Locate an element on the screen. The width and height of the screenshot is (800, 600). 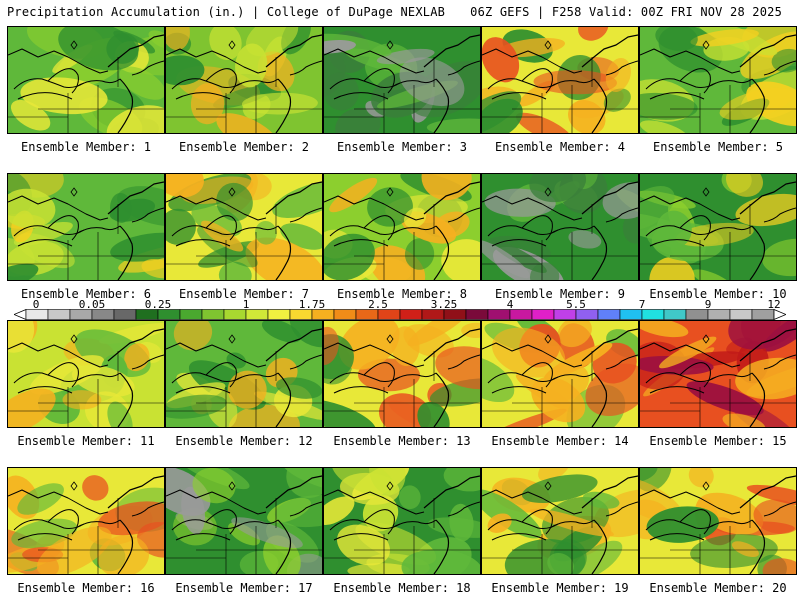
ensemble-member-label: Ensemble Member: 8 is located at coordinates (402, 294).